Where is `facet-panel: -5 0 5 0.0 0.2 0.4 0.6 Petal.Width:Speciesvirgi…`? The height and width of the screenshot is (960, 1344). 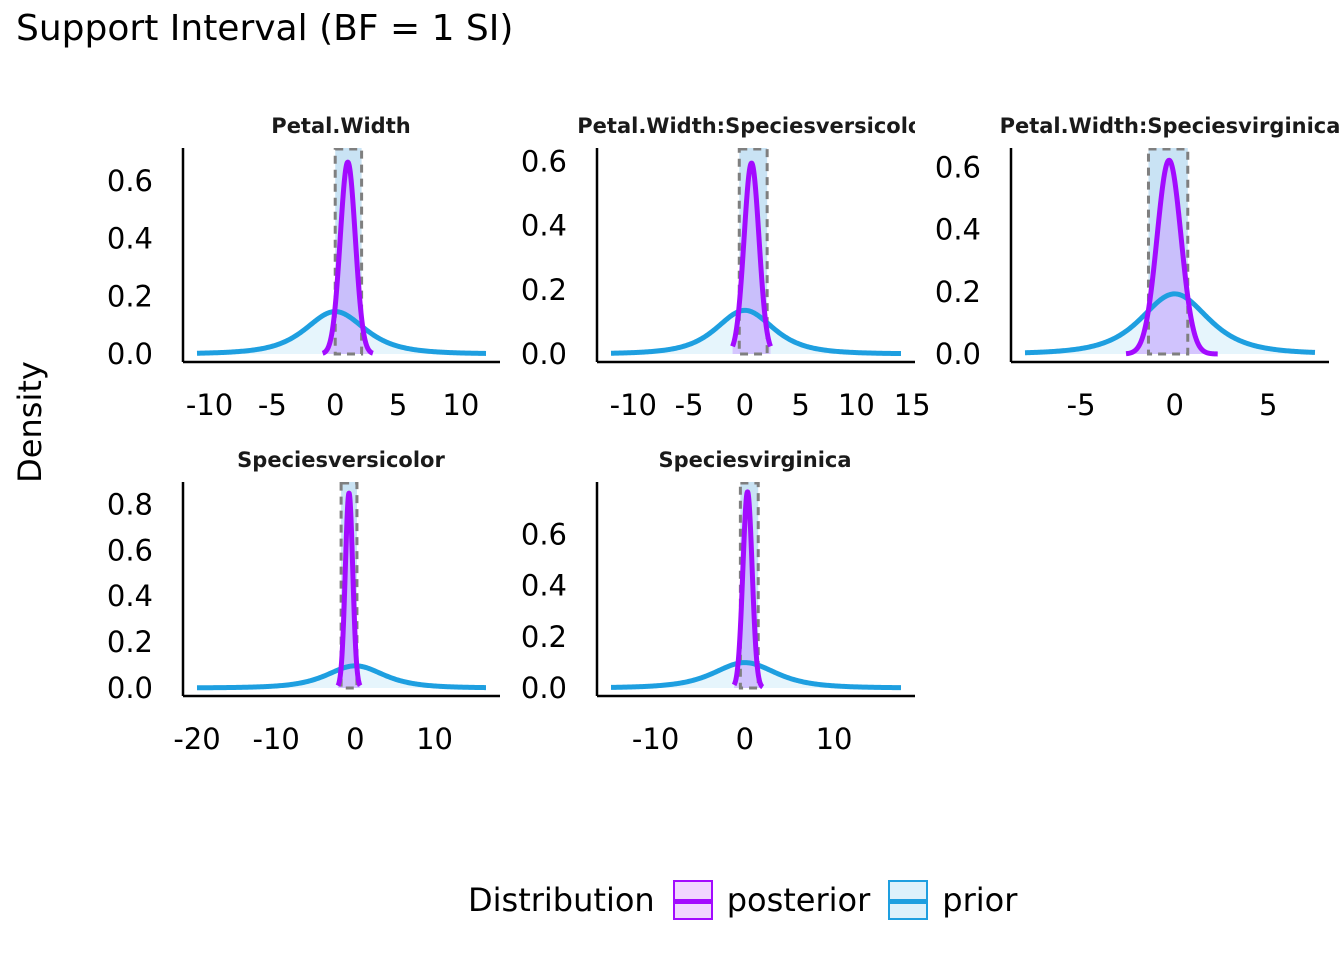
facet-panel: -5 0 5 0.0 0.2 0.4 0.6 Petal.Width:Speciesvirgi… is located at coordinates (1138, 268).